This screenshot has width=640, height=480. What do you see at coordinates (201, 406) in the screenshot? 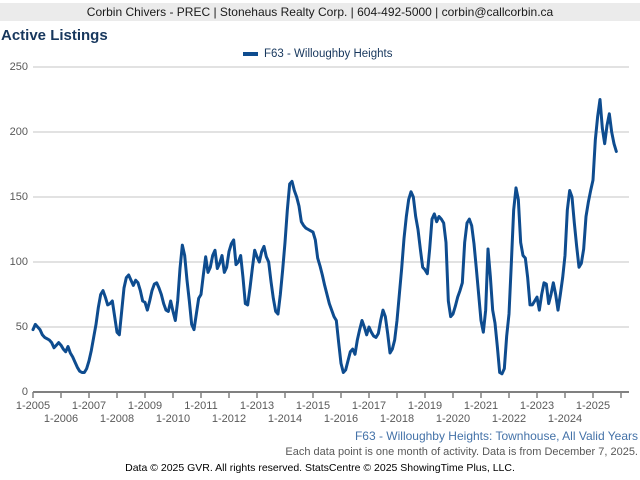
I see `x-tick-label: 1-2011` at bounding box center [201, 406].